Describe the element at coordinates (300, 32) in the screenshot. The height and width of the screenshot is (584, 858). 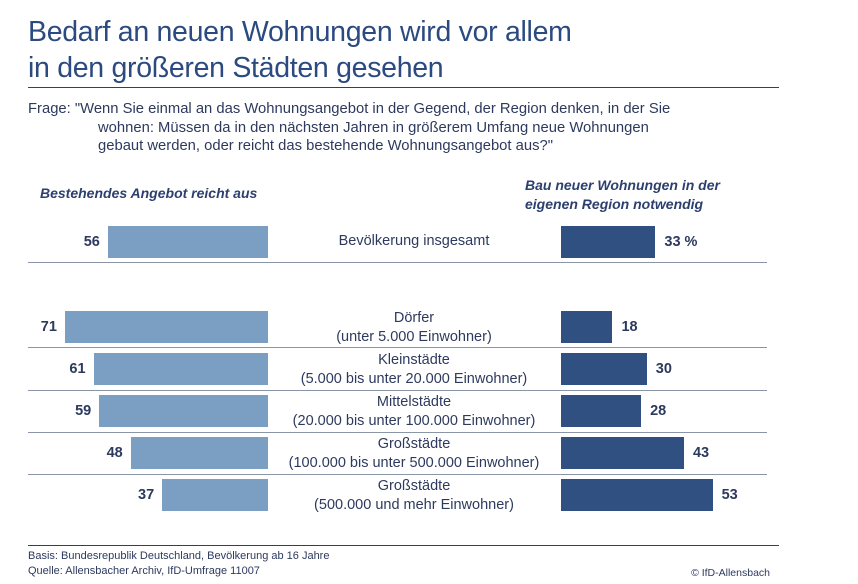
I see `title-line-1: Bedarf an neuen Wohnungen wird vor allem` at that location.